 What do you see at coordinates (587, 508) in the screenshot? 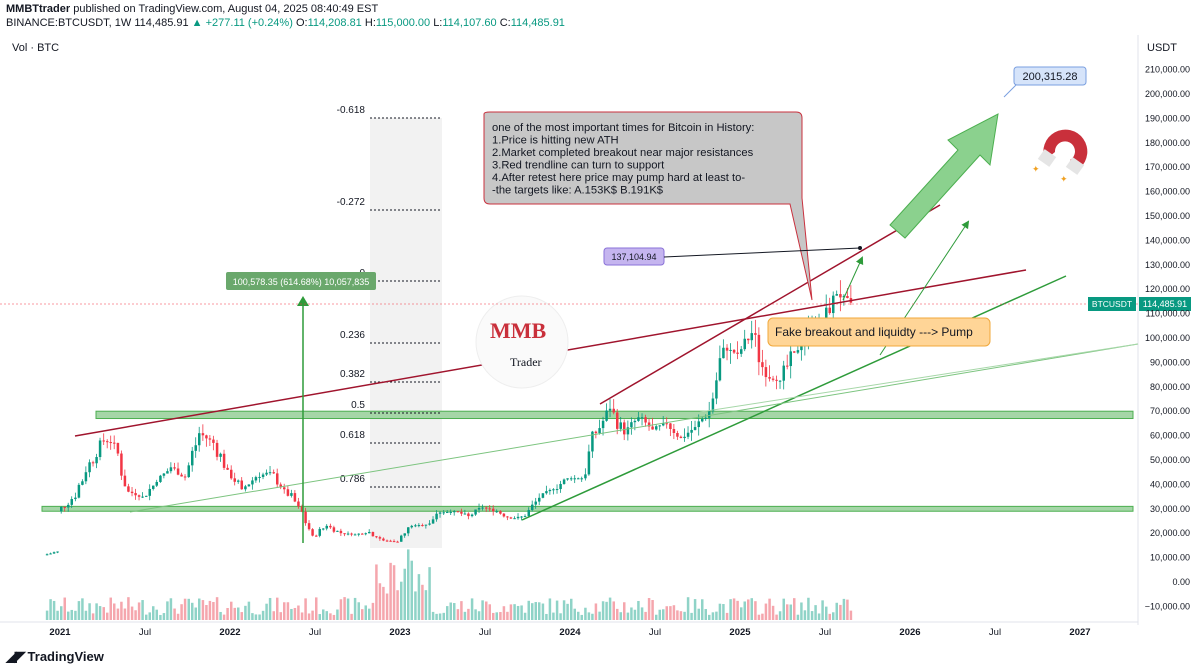
I see `support-zone` at bounding box center [587, 508].